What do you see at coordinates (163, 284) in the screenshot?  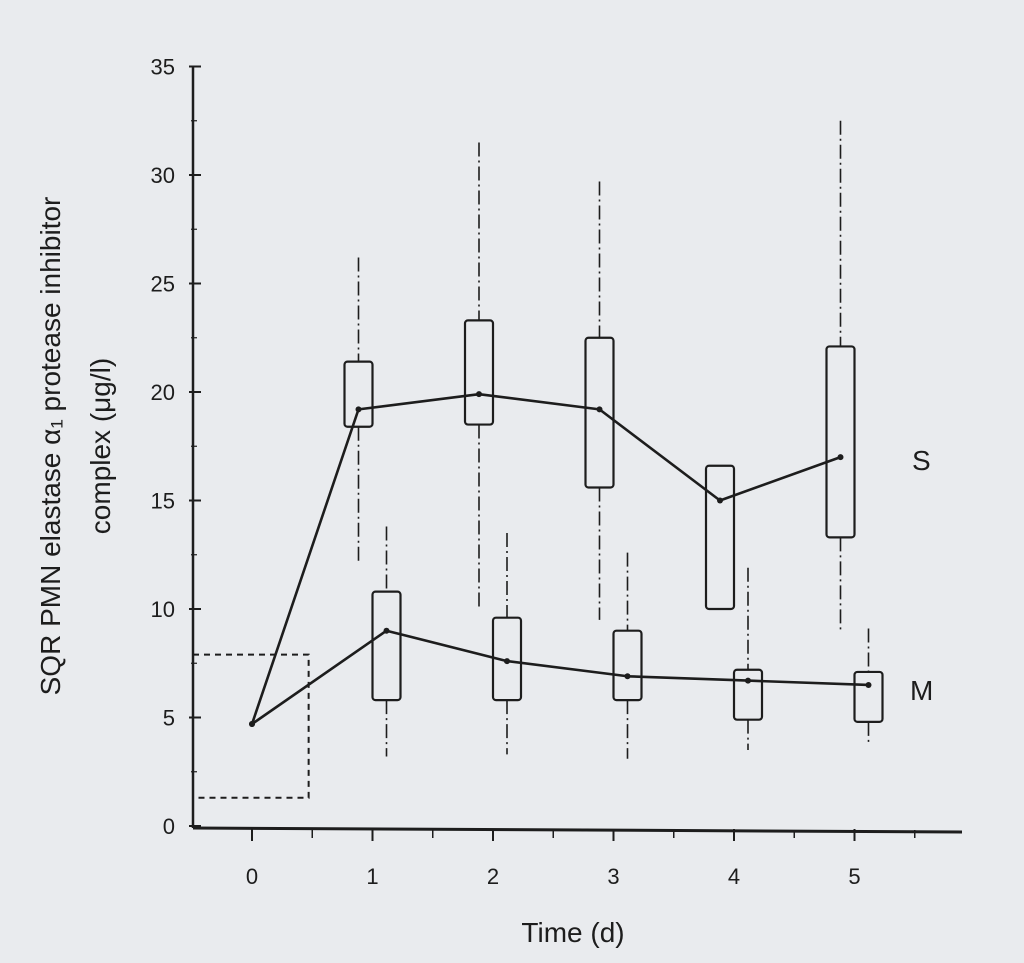 I see `y-tick-label-25: 25` at bounding box center [163, 284].